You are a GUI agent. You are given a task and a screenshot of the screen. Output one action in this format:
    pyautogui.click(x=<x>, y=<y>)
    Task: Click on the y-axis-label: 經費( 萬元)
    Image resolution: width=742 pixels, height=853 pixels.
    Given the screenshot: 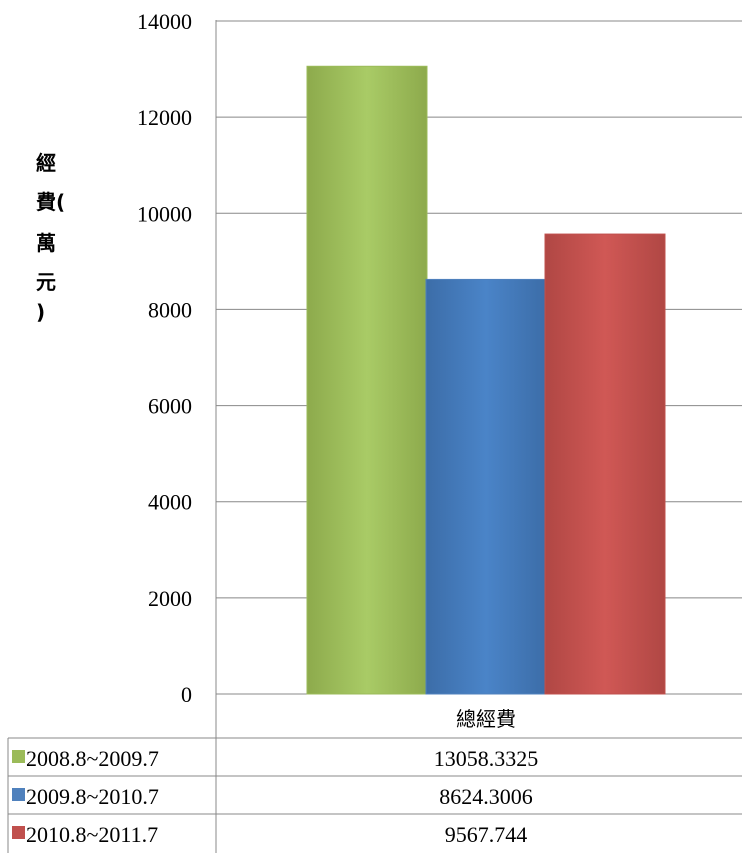 What is the action you would take?
    pyautogui.click(x=50, y=237)
    